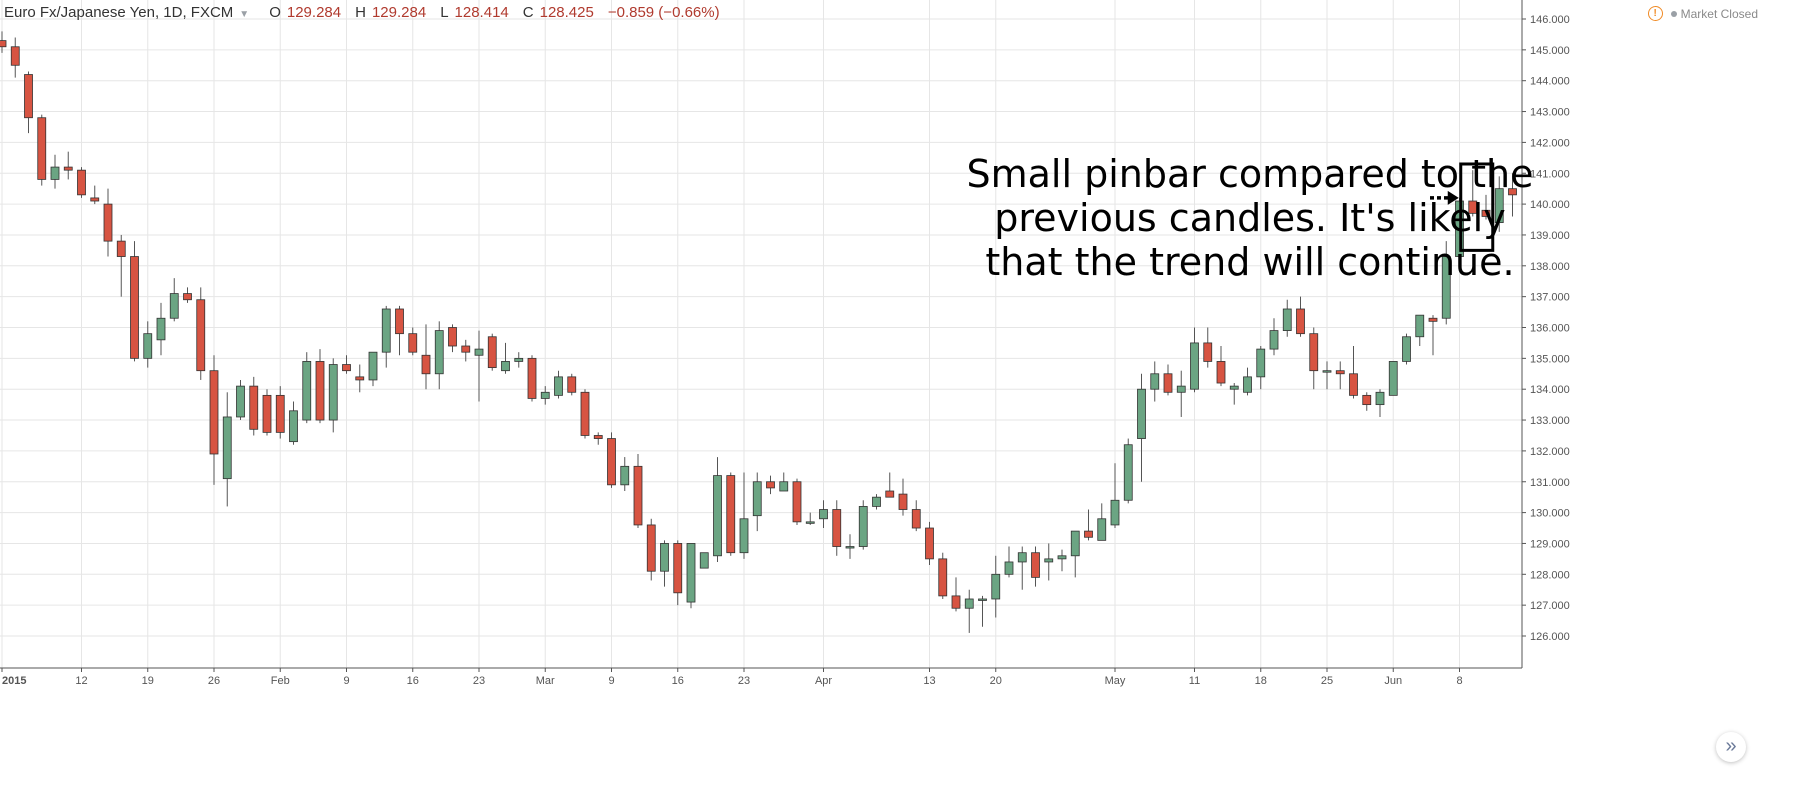 This screenshot has height=796, width=1816. I want to click on market-status: ! Market Closed, so click(1702, 13).